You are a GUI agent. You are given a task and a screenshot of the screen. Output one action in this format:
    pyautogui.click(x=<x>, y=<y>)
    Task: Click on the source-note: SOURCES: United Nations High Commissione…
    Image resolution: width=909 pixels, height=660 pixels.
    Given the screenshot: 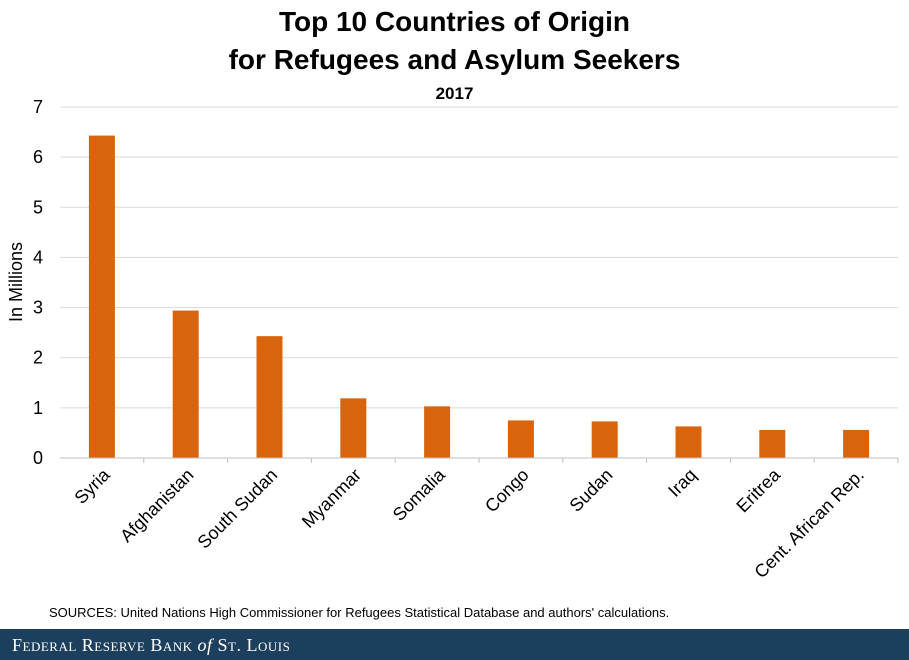 What is the action you would take?
    pyautogui.click(x=359, y=612)
    